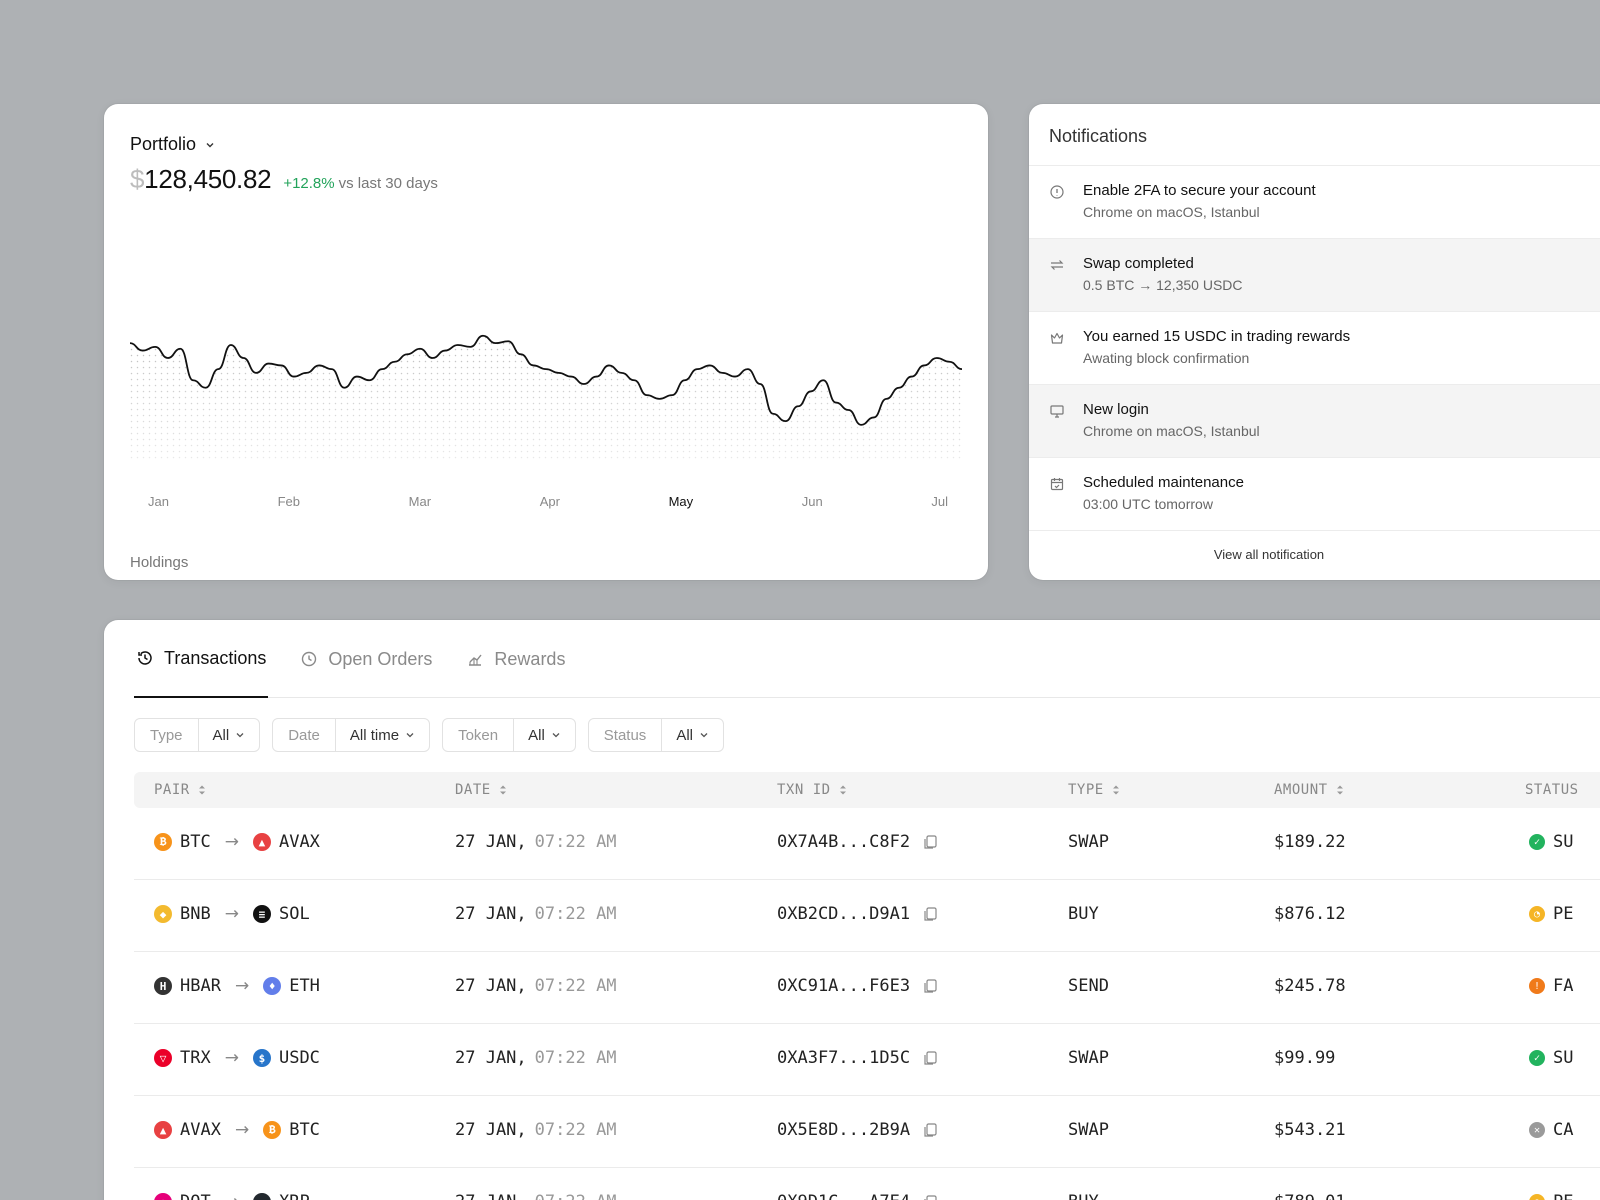  Describe the element at coordinates (201, 659) in the screenshot. I see `tab-transactions: Transactions` at that location.